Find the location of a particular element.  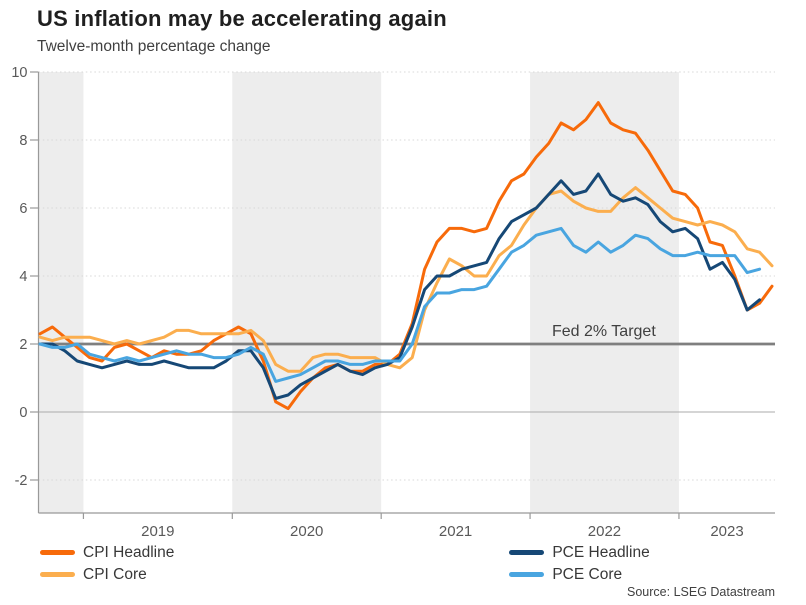

y-tick-label-2: 2 is located at coordinates (23, 345).